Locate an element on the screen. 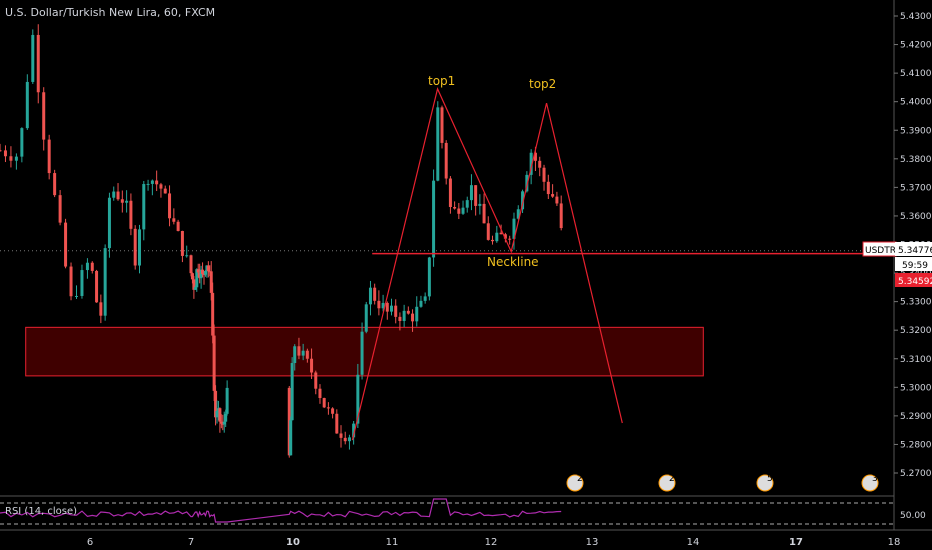 The height and width of the screenshot is (550, 932). price-tick-label: 5.30000 is located at coordinates (916, 388).